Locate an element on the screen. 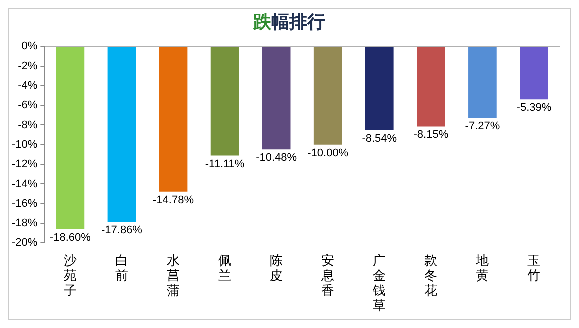  y-tick-label: -18% is located at coordinates (25, 224).